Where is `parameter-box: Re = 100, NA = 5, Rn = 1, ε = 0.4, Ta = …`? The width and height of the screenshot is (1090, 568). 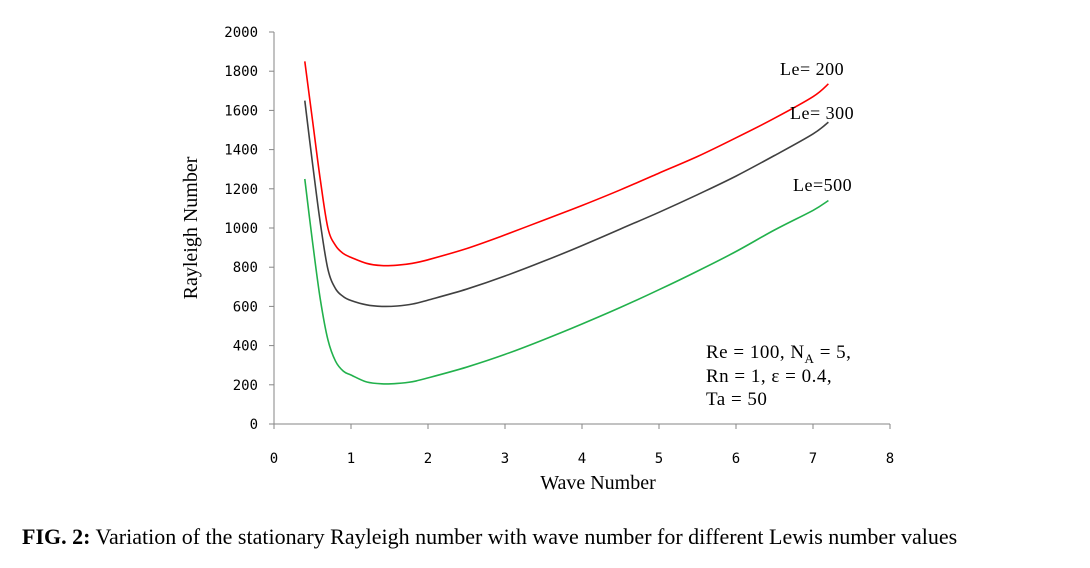 parameter-box: Re = 100, NA = 5, Rn = 1, ε = 0.4, Ta = … is located at coordinates (778, 376).